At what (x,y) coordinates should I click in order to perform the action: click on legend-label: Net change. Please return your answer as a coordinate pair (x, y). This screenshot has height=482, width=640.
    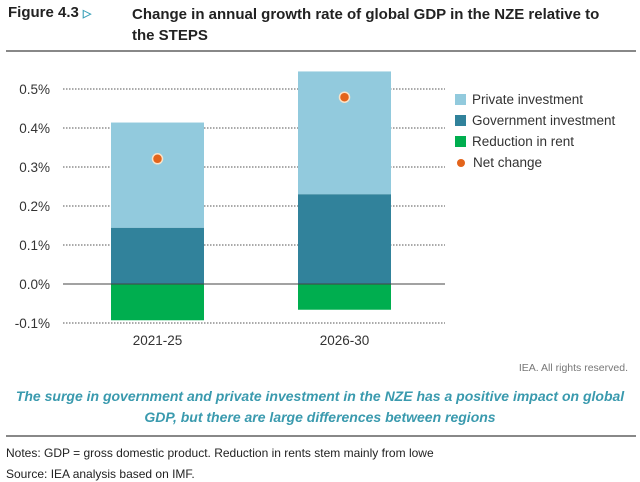
    Looking at the image, I should click on (508, 162).